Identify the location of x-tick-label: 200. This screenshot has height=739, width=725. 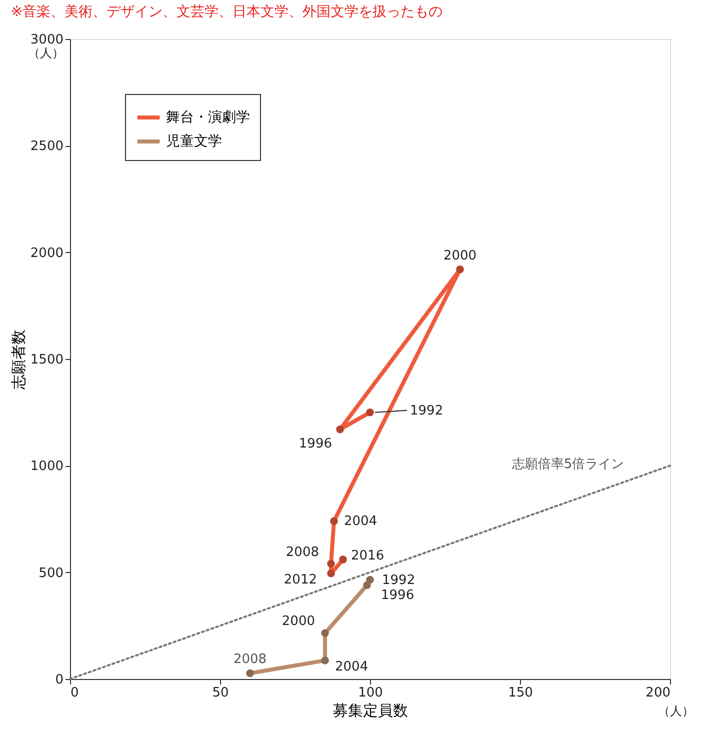
(658, 693).